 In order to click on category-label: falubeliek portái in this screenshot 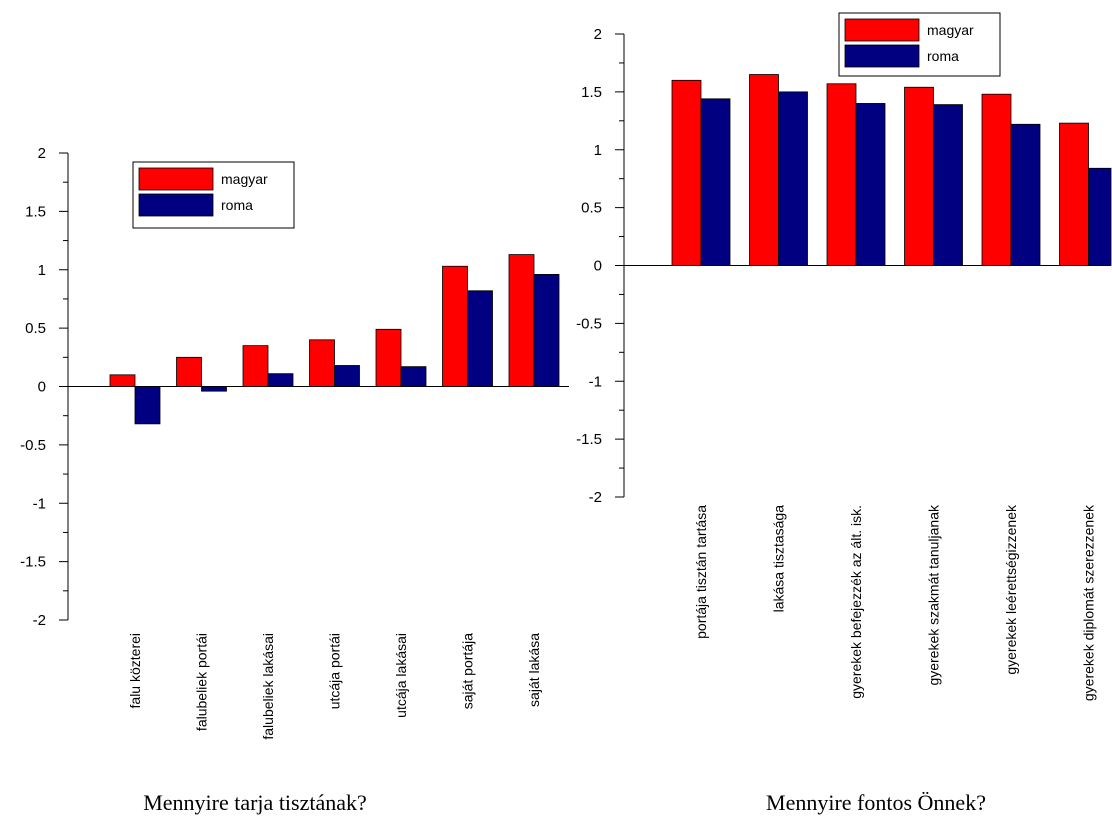, I will do `click(202, 682)`.